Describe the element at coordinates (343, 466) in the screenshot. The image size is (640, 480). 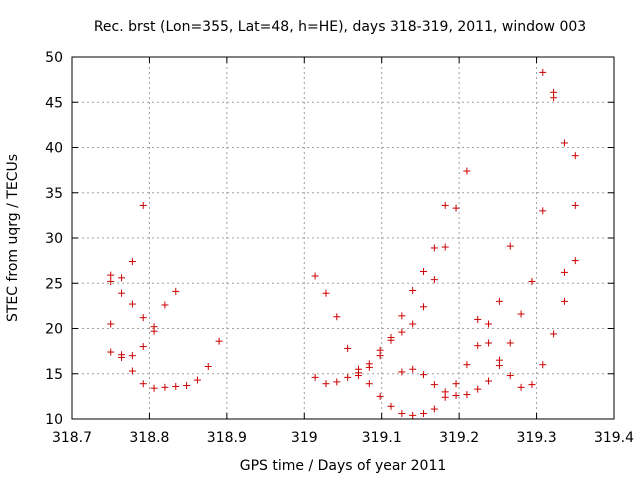
I see `x-axis-label: GPS time / Days of year 2011` at that location.